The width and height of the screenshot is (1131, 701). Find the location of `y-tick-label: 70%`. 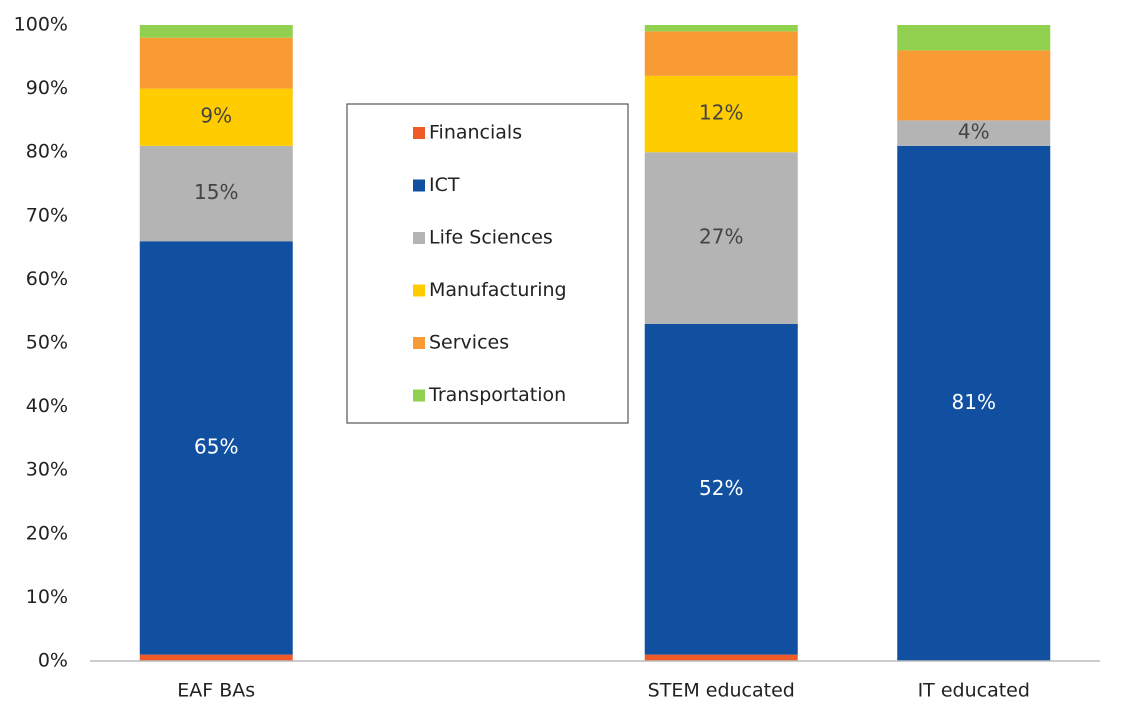

y-tick-label: 70% is located at coordinates (47, 215).